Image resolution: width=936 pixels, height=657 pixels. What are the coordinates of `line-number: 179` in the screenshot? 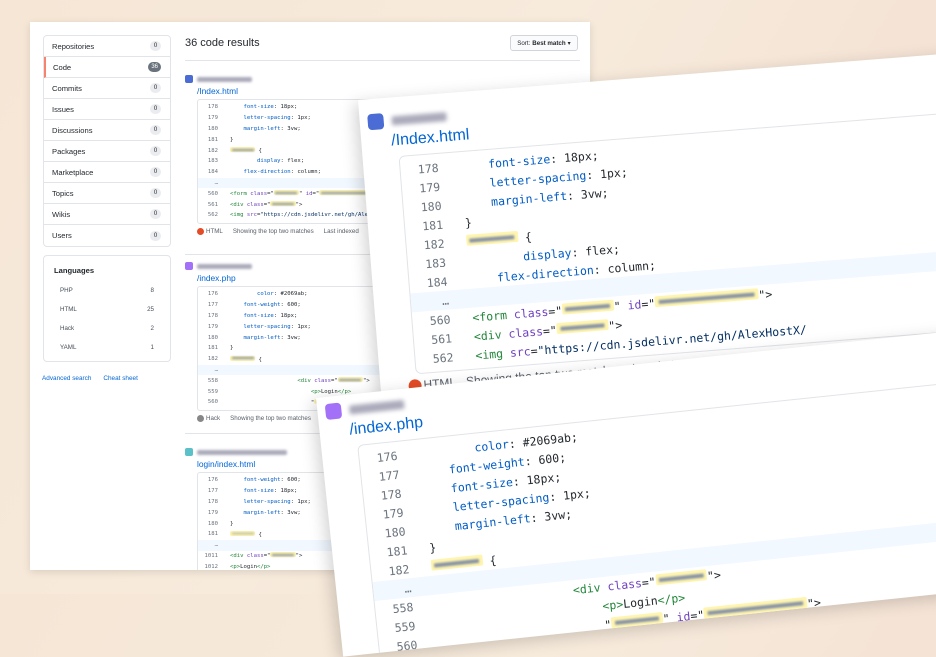 It's located at (212, 118).